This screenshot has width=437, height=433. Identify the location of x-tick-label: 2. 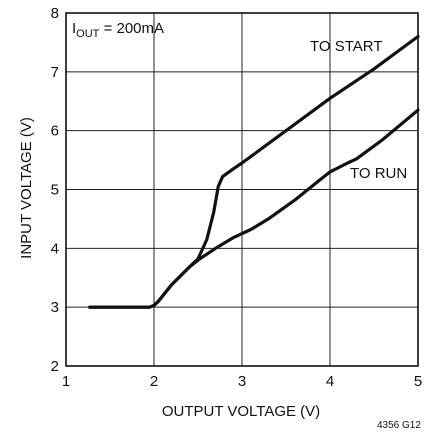
(154, 381).